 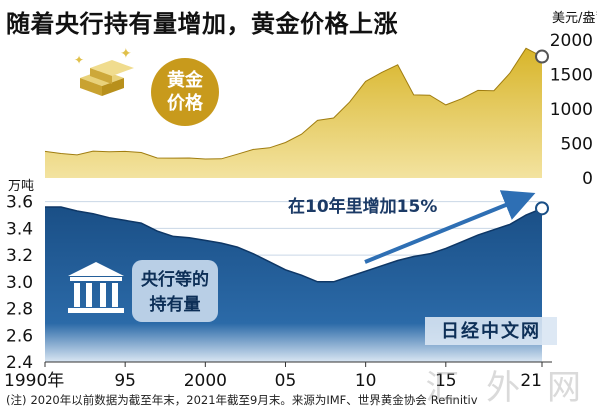 I want to click on gold-label-line2: 价格, so click(x=185, y=103).